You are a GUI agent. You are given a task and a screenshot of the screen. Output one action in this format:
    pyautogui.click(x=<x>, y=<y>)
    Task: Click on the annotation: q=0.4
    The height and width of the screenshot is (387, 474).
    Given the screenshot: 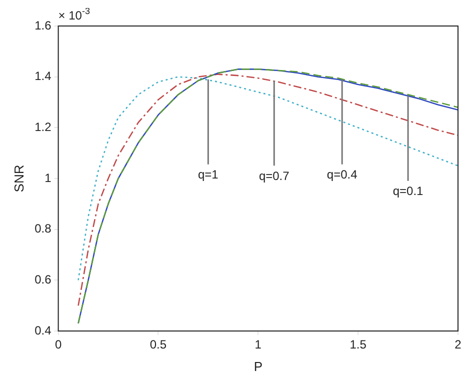 What is the action you would take?
    pyautogui.click(x=342, y=175)
    